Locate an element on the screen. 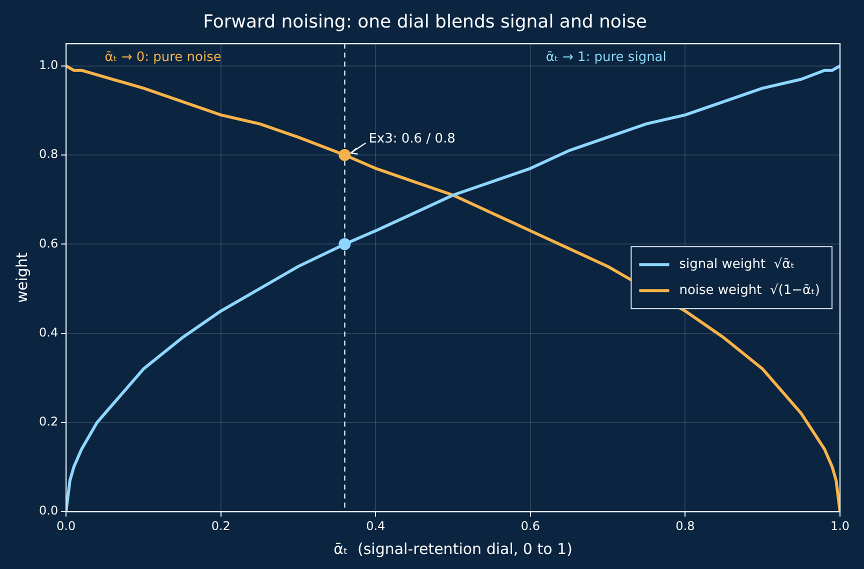 Image resolution: width=864 pixels, height=569 pixels. x-tick-label: 1.0 is located at coordinates (840, 525).